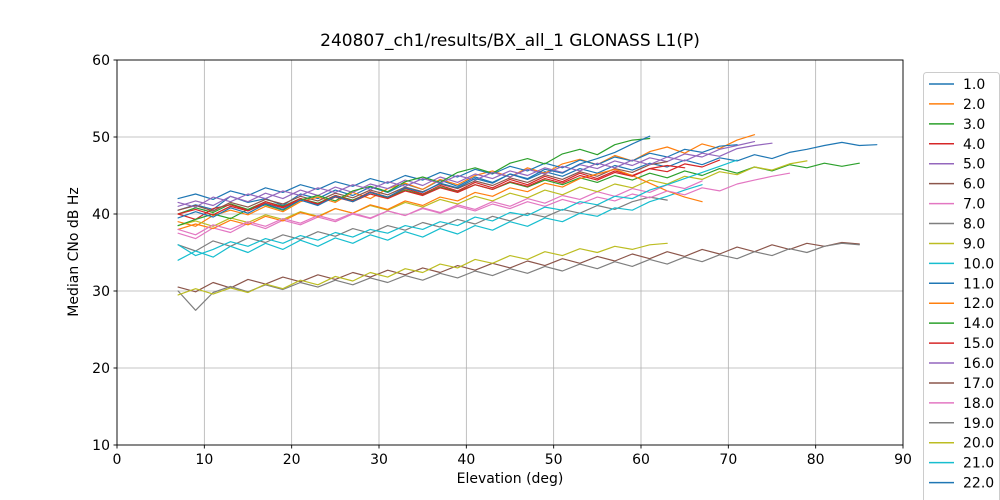 Image resolution: width=1000 pixels, height=500 pixels. I want to click on legend-label-3.0: 3.0, so click(974, 125).